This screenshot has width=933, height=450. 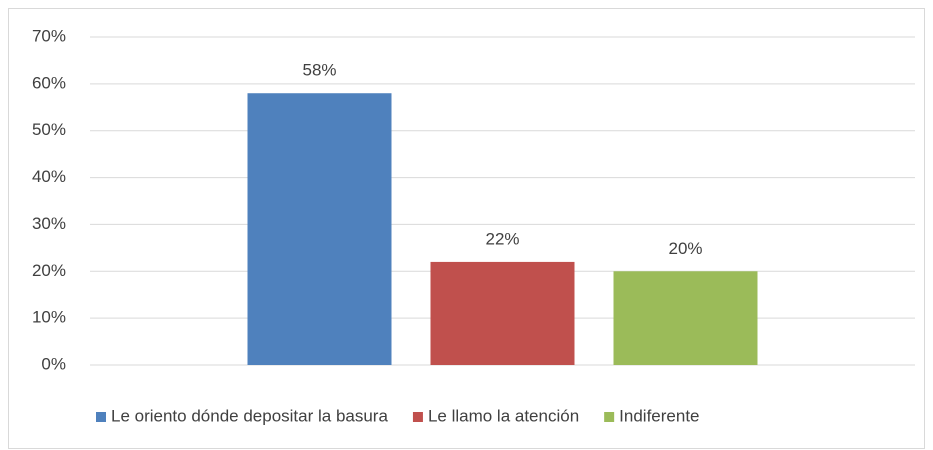 What do you see at coordinates (53, 363) in the screenshot?
I see `y-tick-label: 0%` at bounding box center [53, 363].